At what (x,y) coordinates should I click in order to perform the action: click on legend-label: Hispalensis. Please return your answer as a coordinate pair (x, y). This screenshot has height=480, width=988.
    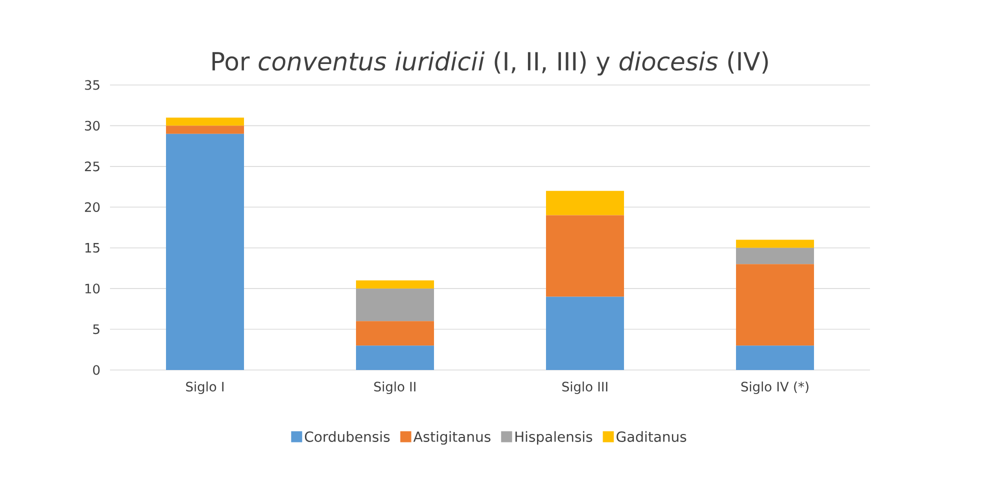
    Looking at the image, I should click on (553, 438).